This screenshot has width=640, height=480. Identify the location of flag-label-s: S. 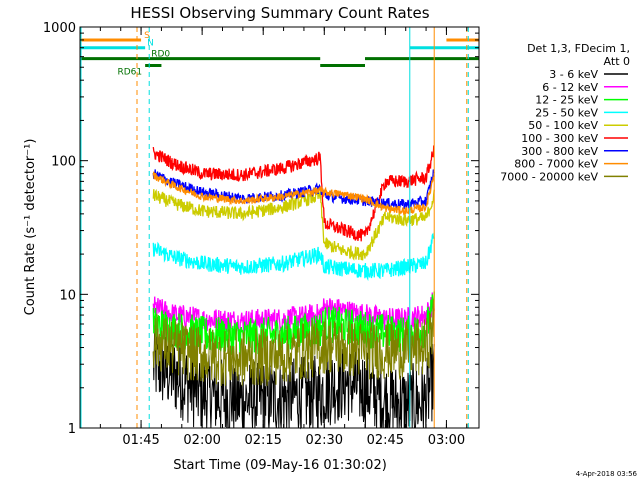
(147, 36).